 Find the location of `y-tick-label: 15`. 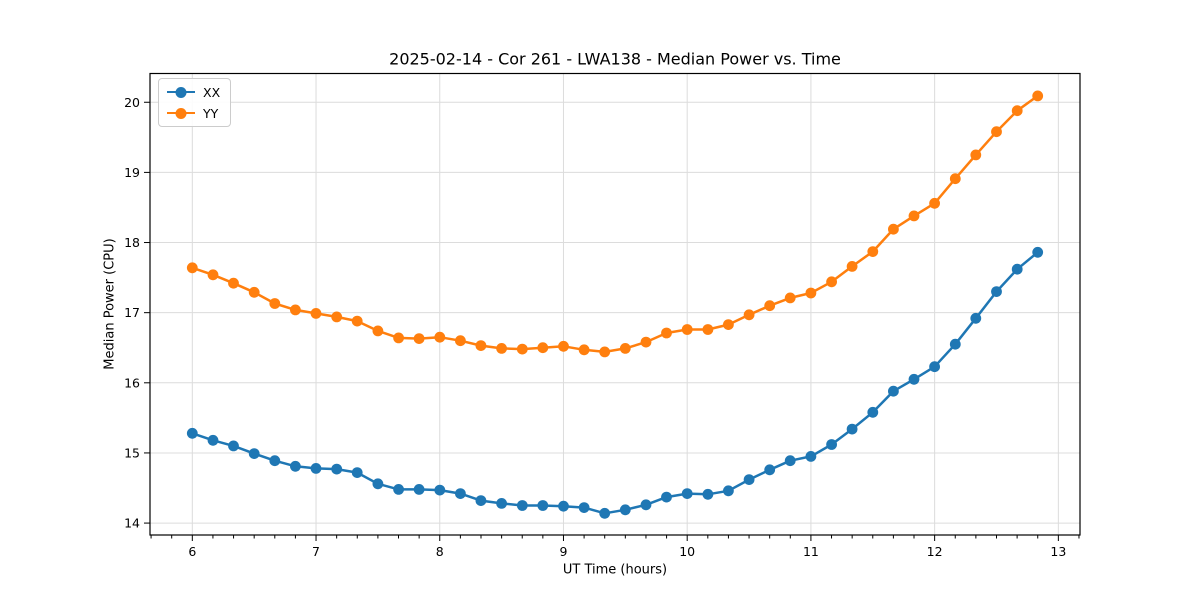

y-tick-label: 15 is located at coordinates (132, 452).